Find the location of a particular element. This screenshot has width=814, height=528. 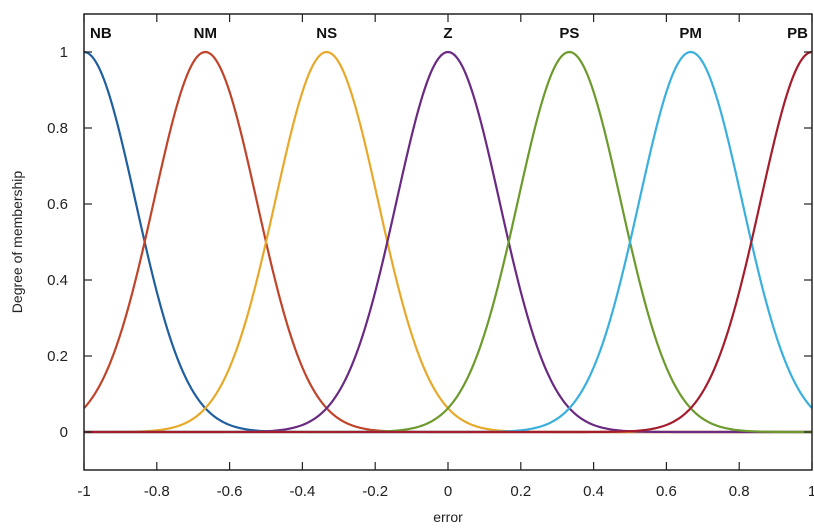

x-tick-label: 0.2 is located at coordinates (520, 491).